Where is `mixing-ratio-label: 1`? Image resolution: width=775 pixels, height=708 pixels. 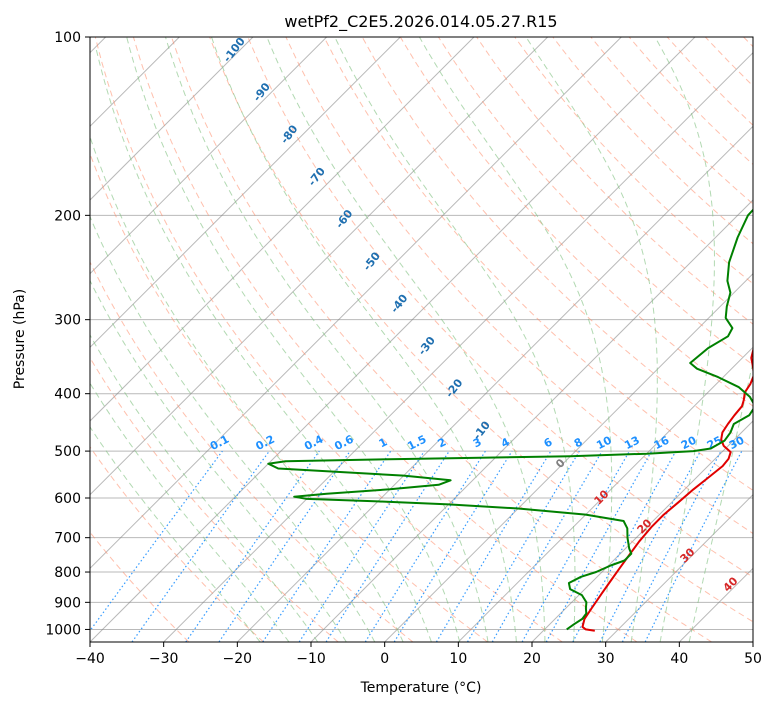
mixing-ratio-label: 1 is located at coordinates (383, 442).